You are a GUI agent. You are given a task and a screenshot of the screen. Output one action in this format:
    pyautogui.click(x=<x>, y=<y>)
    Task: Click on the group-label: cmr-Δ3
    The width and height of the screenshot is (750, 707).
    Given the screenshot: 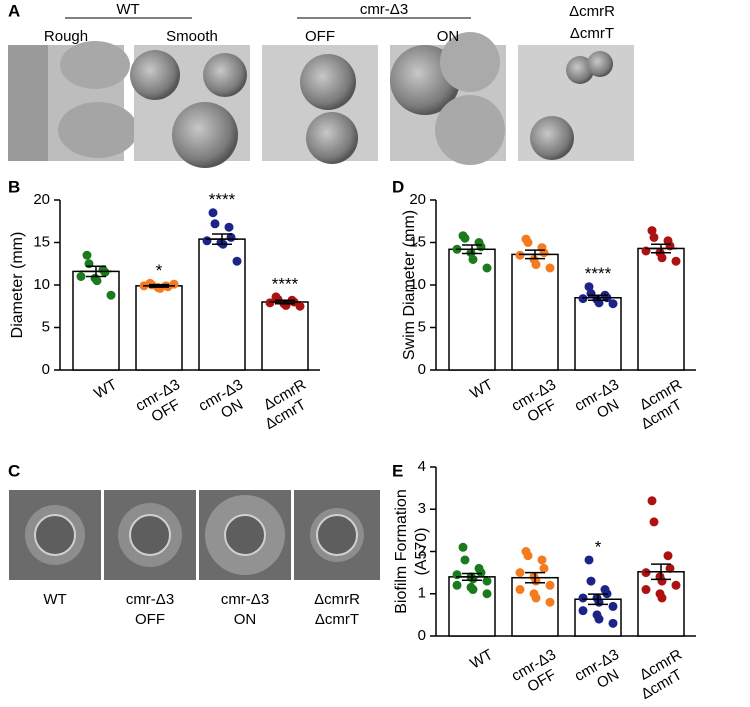 What is the action you would take?
    pyautogui.click(x=384, y=9)
    